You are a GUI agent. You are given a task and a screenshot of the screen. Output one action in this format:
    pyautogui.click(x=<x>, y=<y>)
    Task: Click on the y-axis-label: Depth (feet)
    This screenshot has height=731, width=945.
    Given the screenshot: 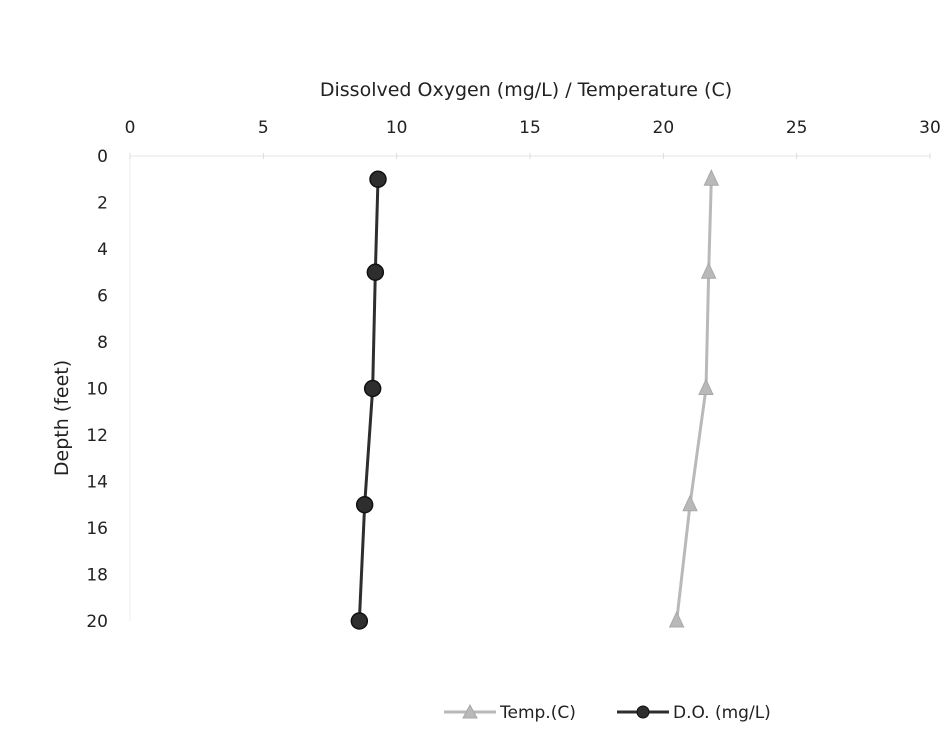 What is the action you would take?
    pyautogui.click(x=62, y=418)
    